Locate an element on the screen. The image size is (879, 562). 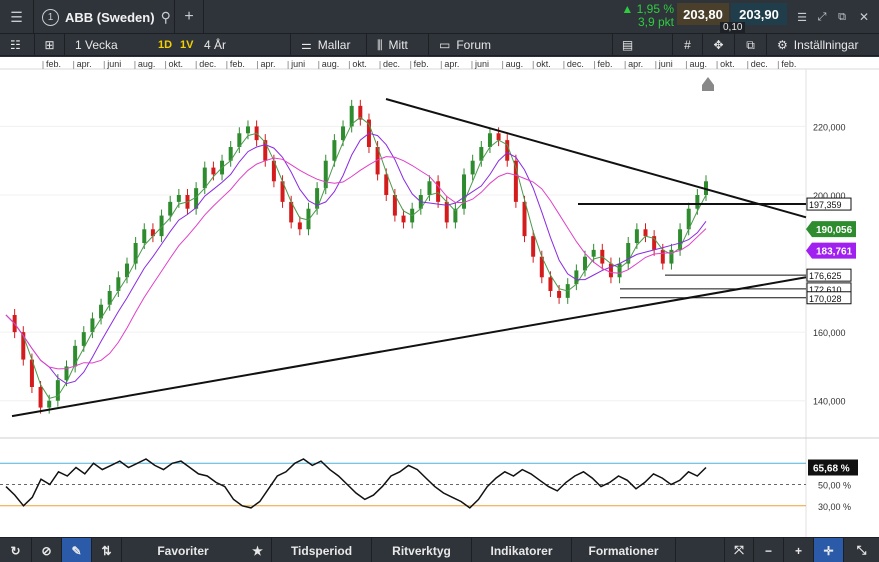
timeperiod-label: Tidsperiod is located at coordinates (321, 550).